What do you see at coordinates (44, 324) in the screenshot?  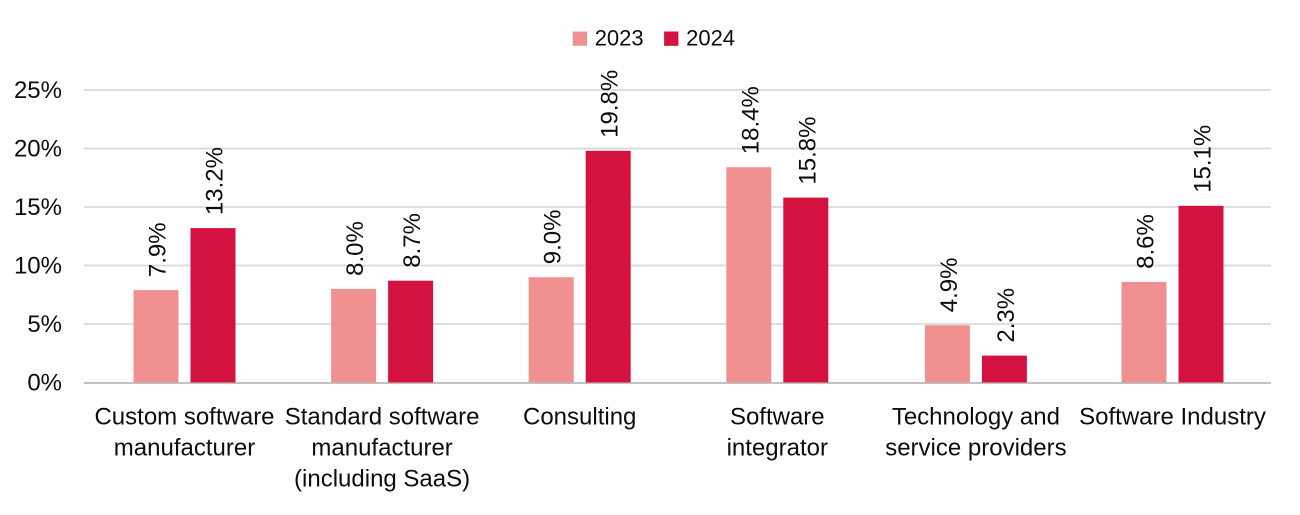 I see `svg-text: 5%` at bounding box center [44, 324].